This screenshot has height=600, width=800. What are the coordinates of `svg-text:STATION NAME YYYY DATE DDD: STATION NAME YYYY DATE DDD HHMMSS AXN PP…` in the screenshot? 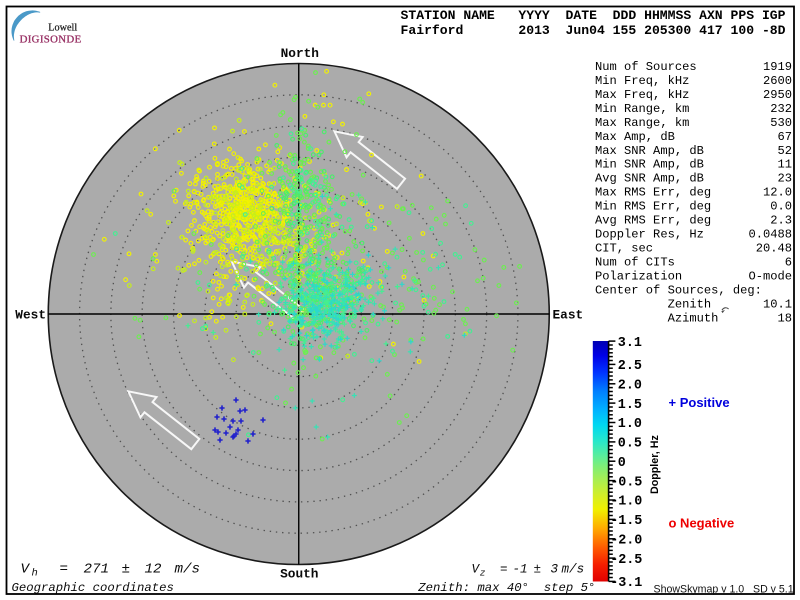 It's located at (593, 15).